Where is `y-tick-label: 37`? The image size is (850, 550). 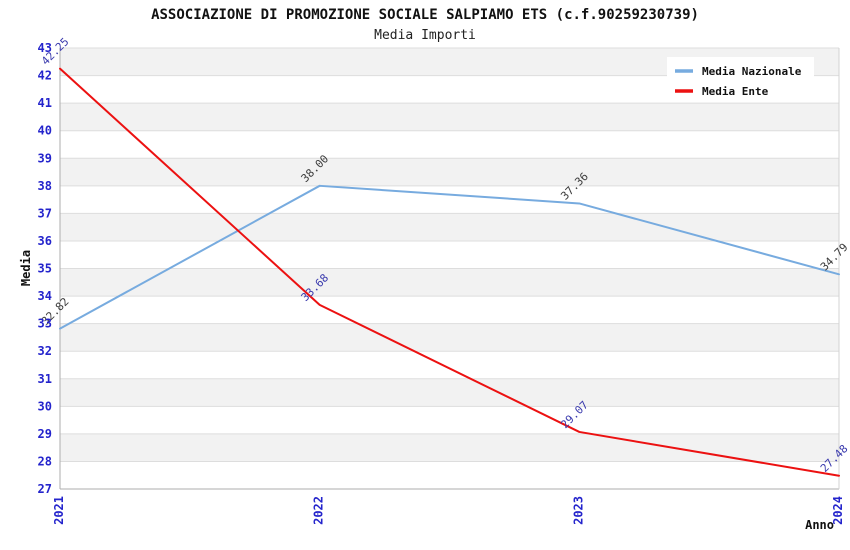 y-tick-label: 37 is located at coordinates (45, 213).